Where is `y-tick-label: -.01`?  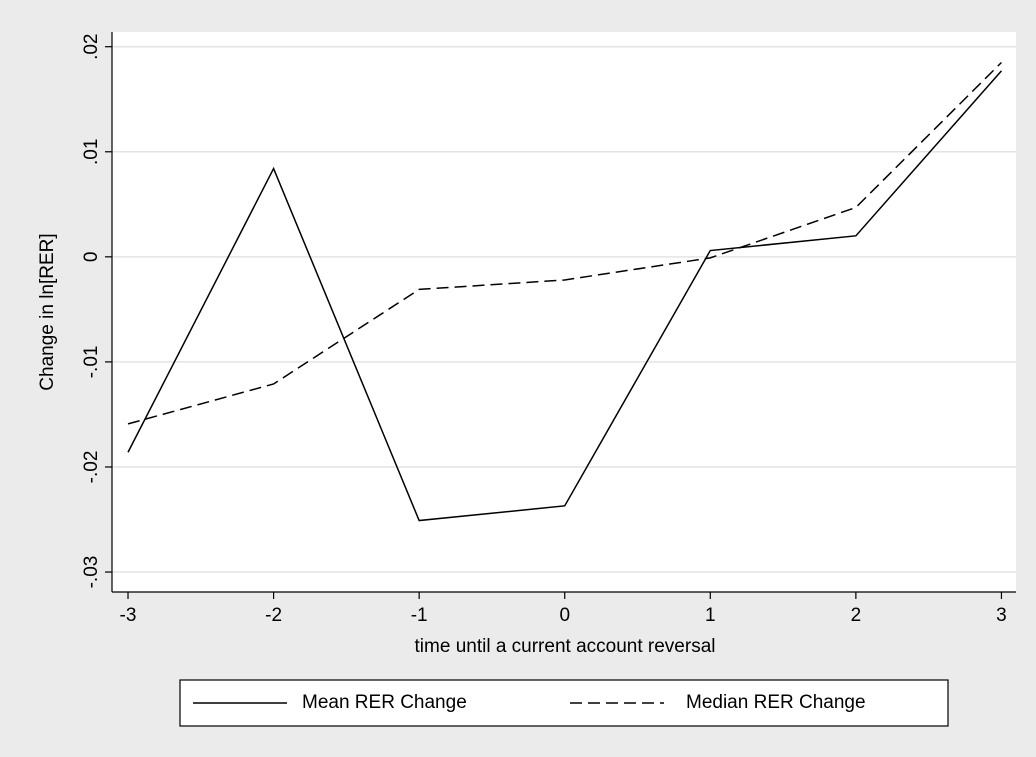 y-tick-label: -.01 is located at coordinates (91, 362).